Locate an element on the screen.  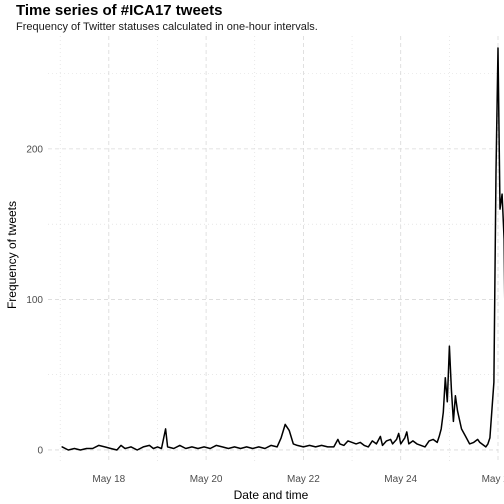
x-axis-ticks: May 18 May 20 May 22 May 24 May 26 is located at coordinates (298, 479).